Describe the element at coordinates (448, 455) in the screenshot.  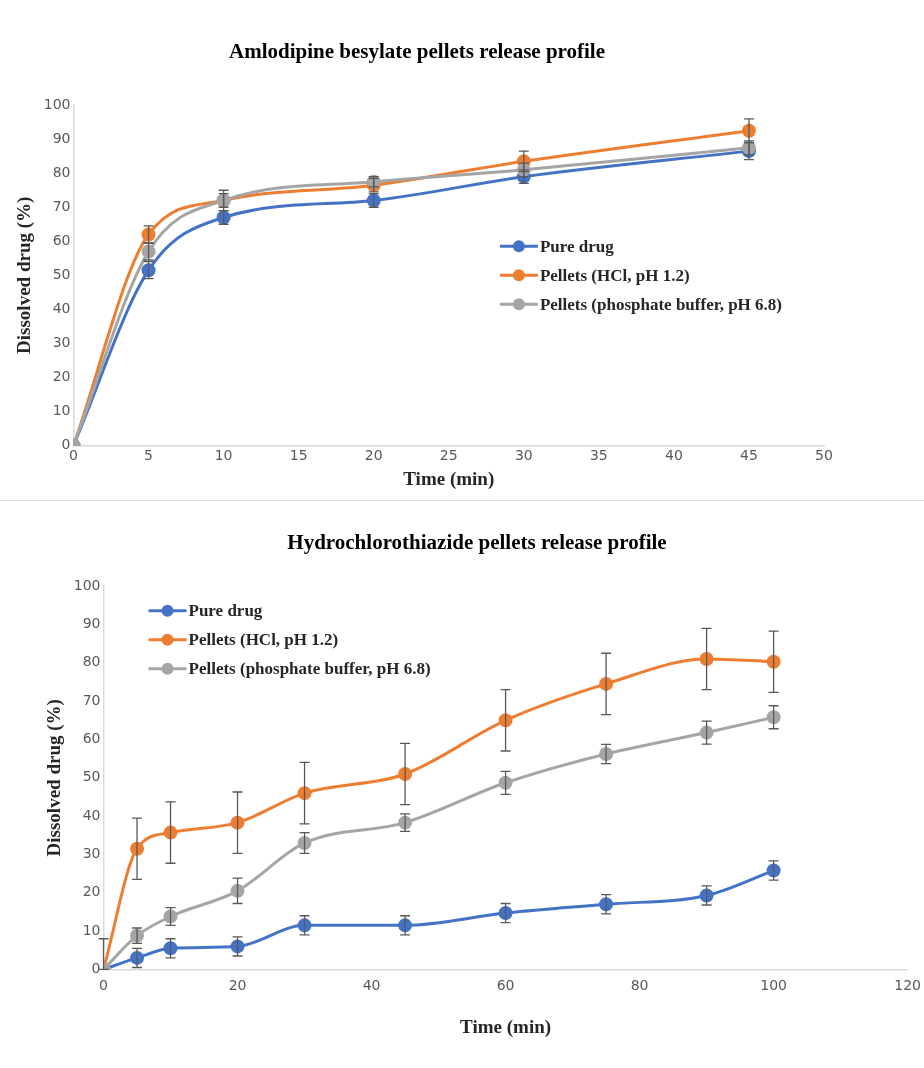
I see `x-tick-label: 25` at that location.